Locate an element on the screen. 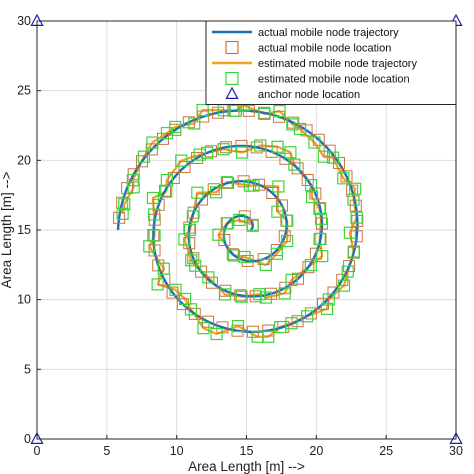 This screenshot has width=474, height=474. x-tick-label: 10 is located at coordinates (177, 451).